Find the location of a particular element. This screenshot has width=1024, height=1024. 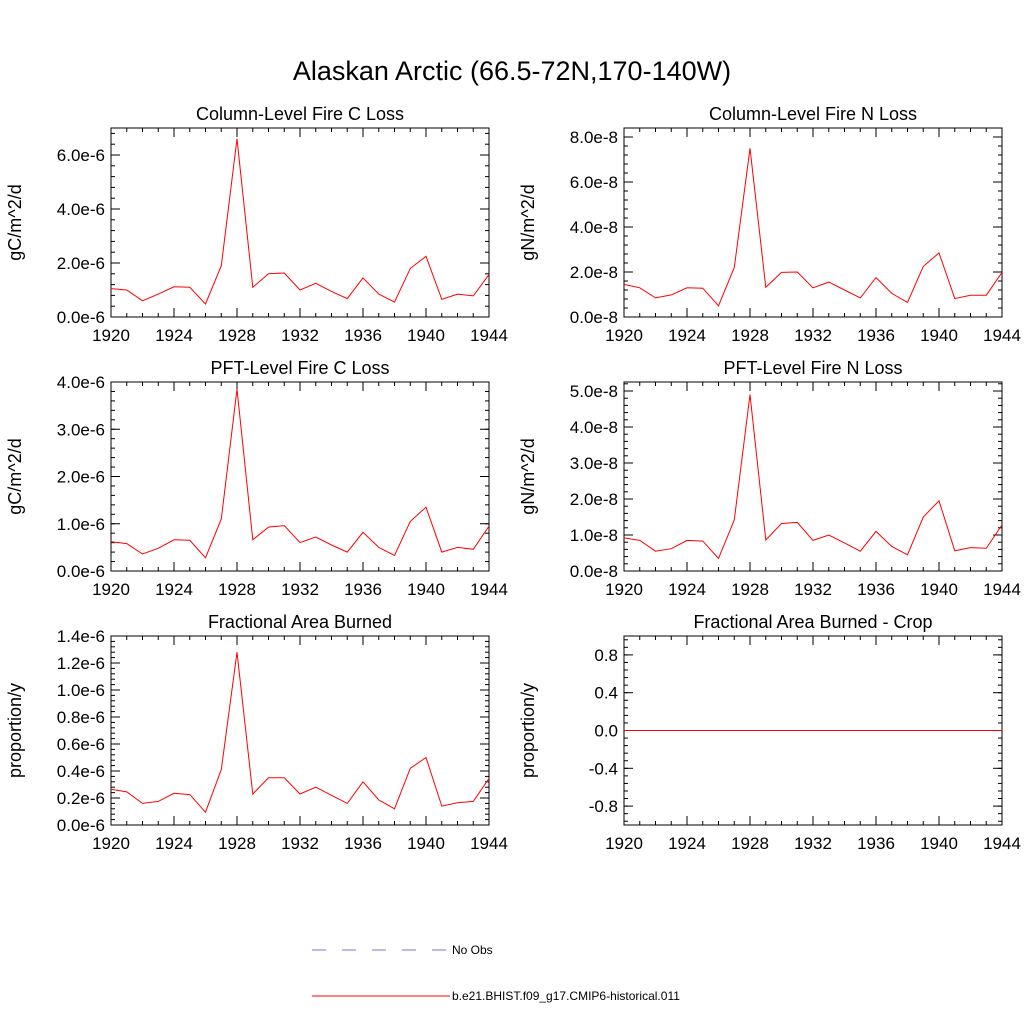

y-tick-label: 0.4 is located at coordinates (606, 693).